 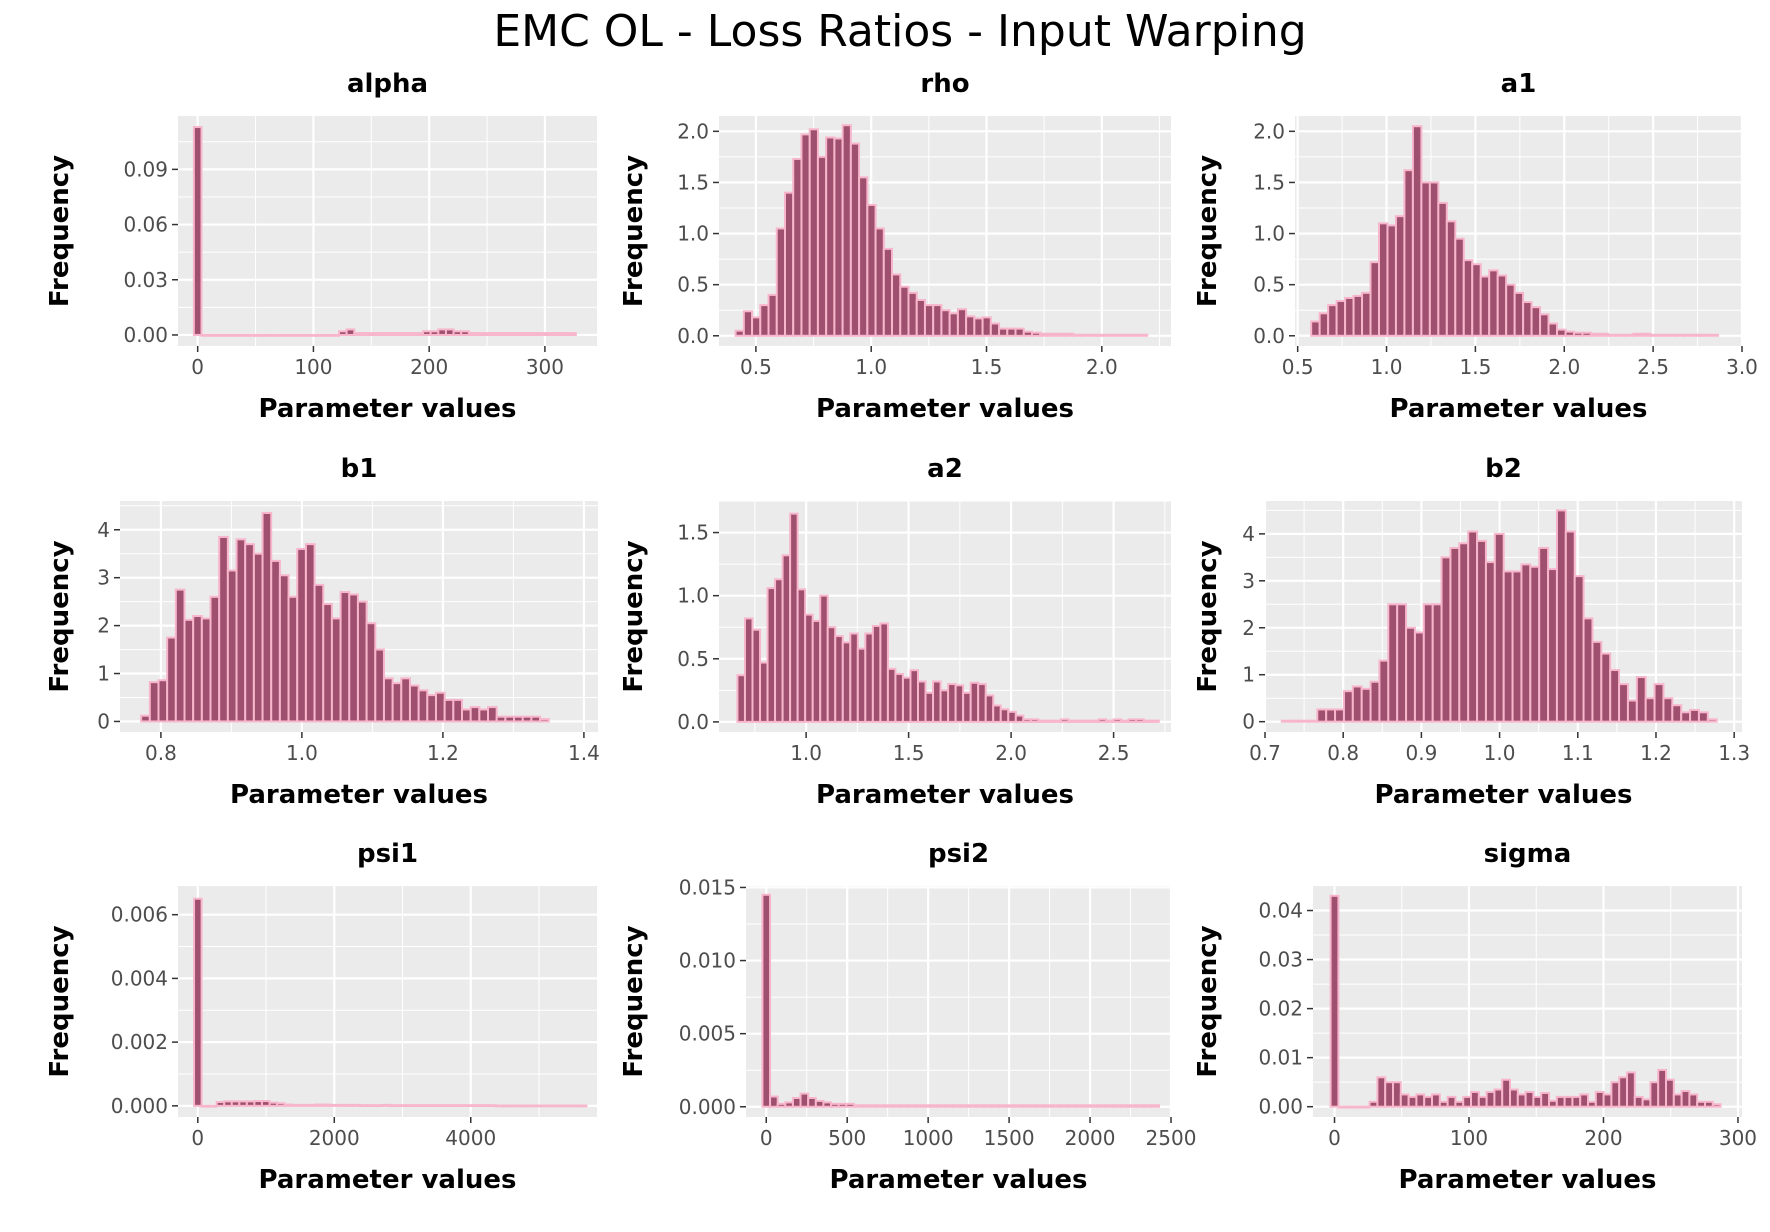 I want to click on y-tick-label: 0.005, so click(x=707, y=1034).